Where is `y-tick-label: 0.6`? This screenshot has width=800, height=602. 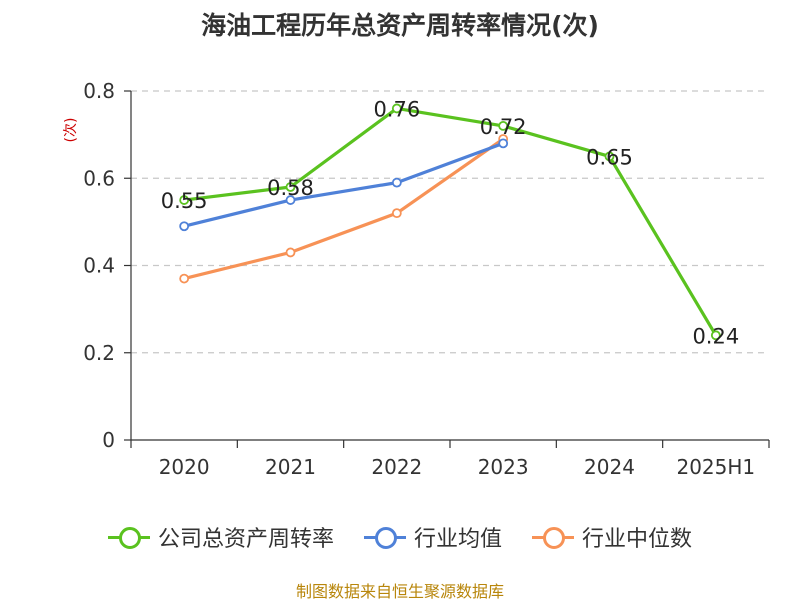 y-tick-label: 0.6 is located at coordinates (99, 178).